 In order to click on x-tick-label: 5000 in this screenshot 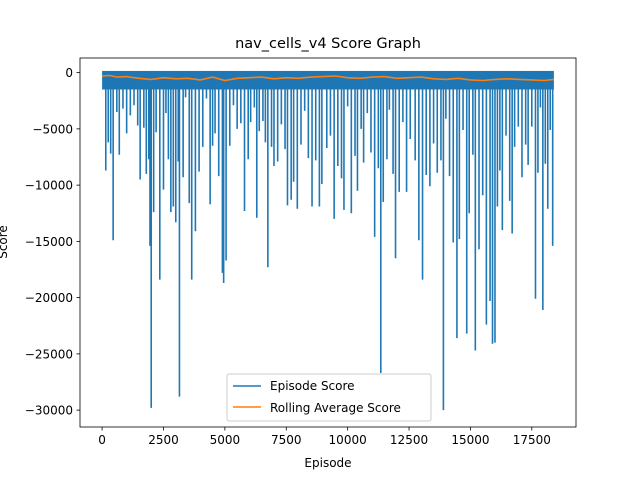, I will do `click(225, 440)`.